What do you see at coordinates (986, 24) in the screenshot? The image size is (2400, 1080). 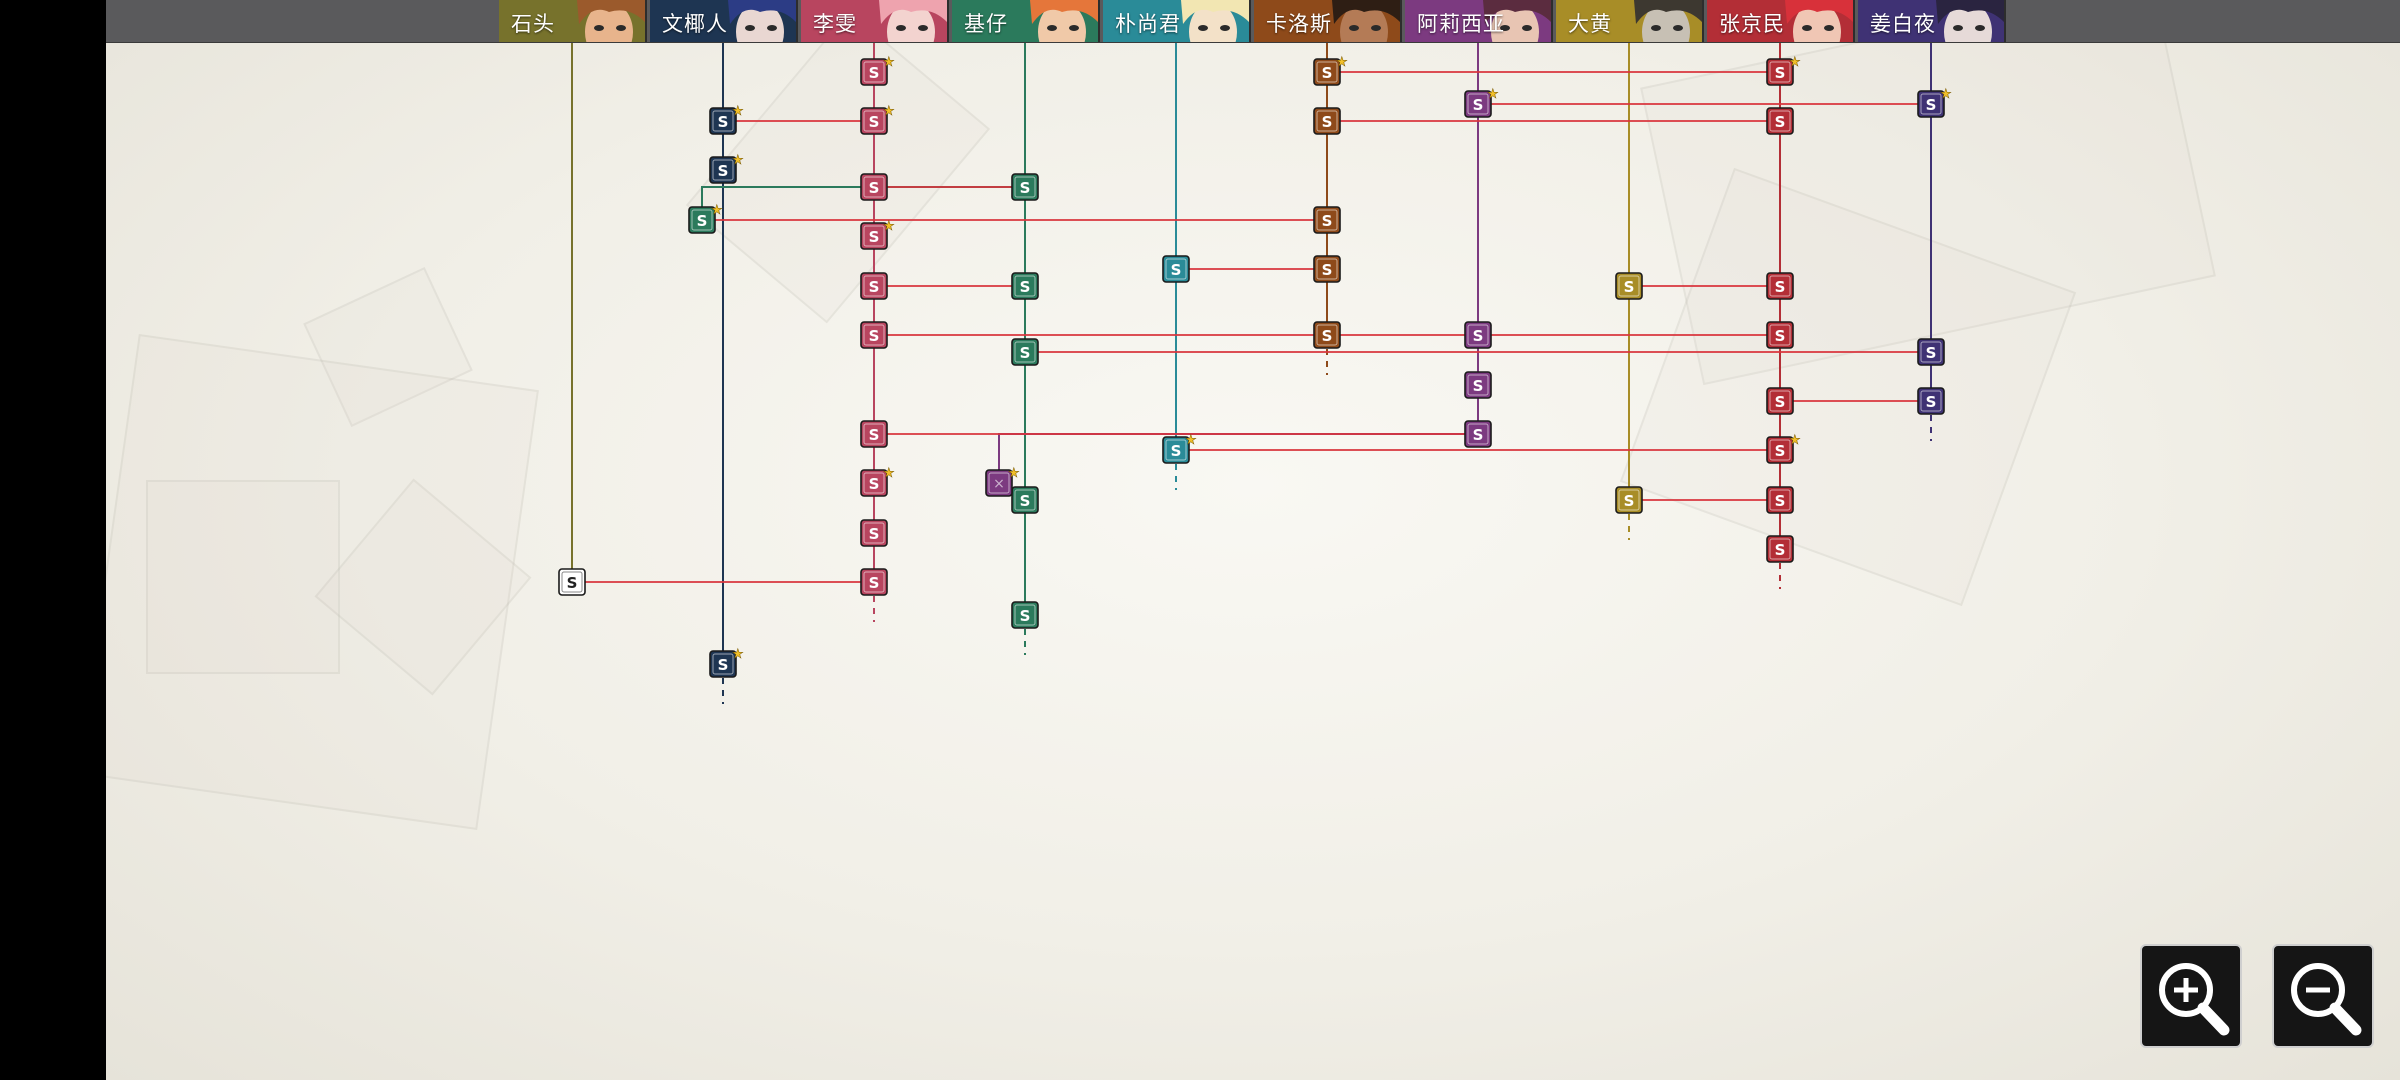 I see `character-tab-label: 基仔` at bounding box center [986, 24].